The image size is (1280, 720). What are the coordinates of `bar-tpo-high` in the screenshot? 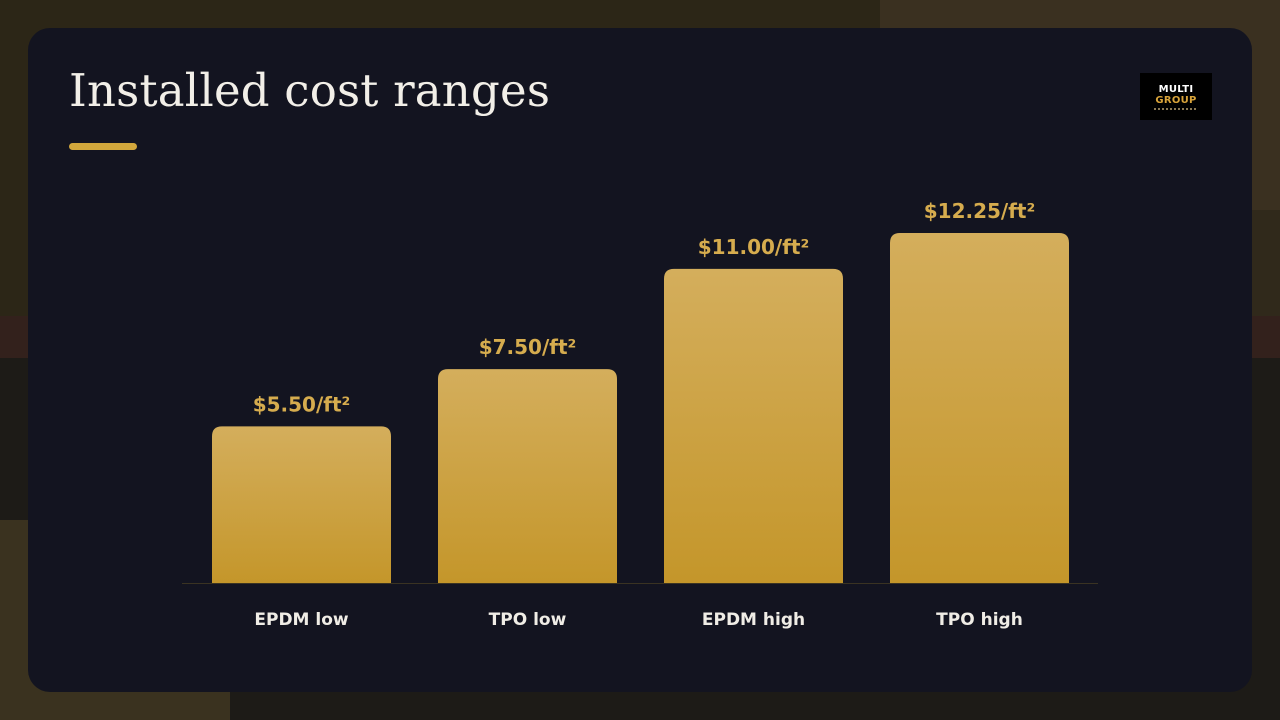 It's located at (979, 408).